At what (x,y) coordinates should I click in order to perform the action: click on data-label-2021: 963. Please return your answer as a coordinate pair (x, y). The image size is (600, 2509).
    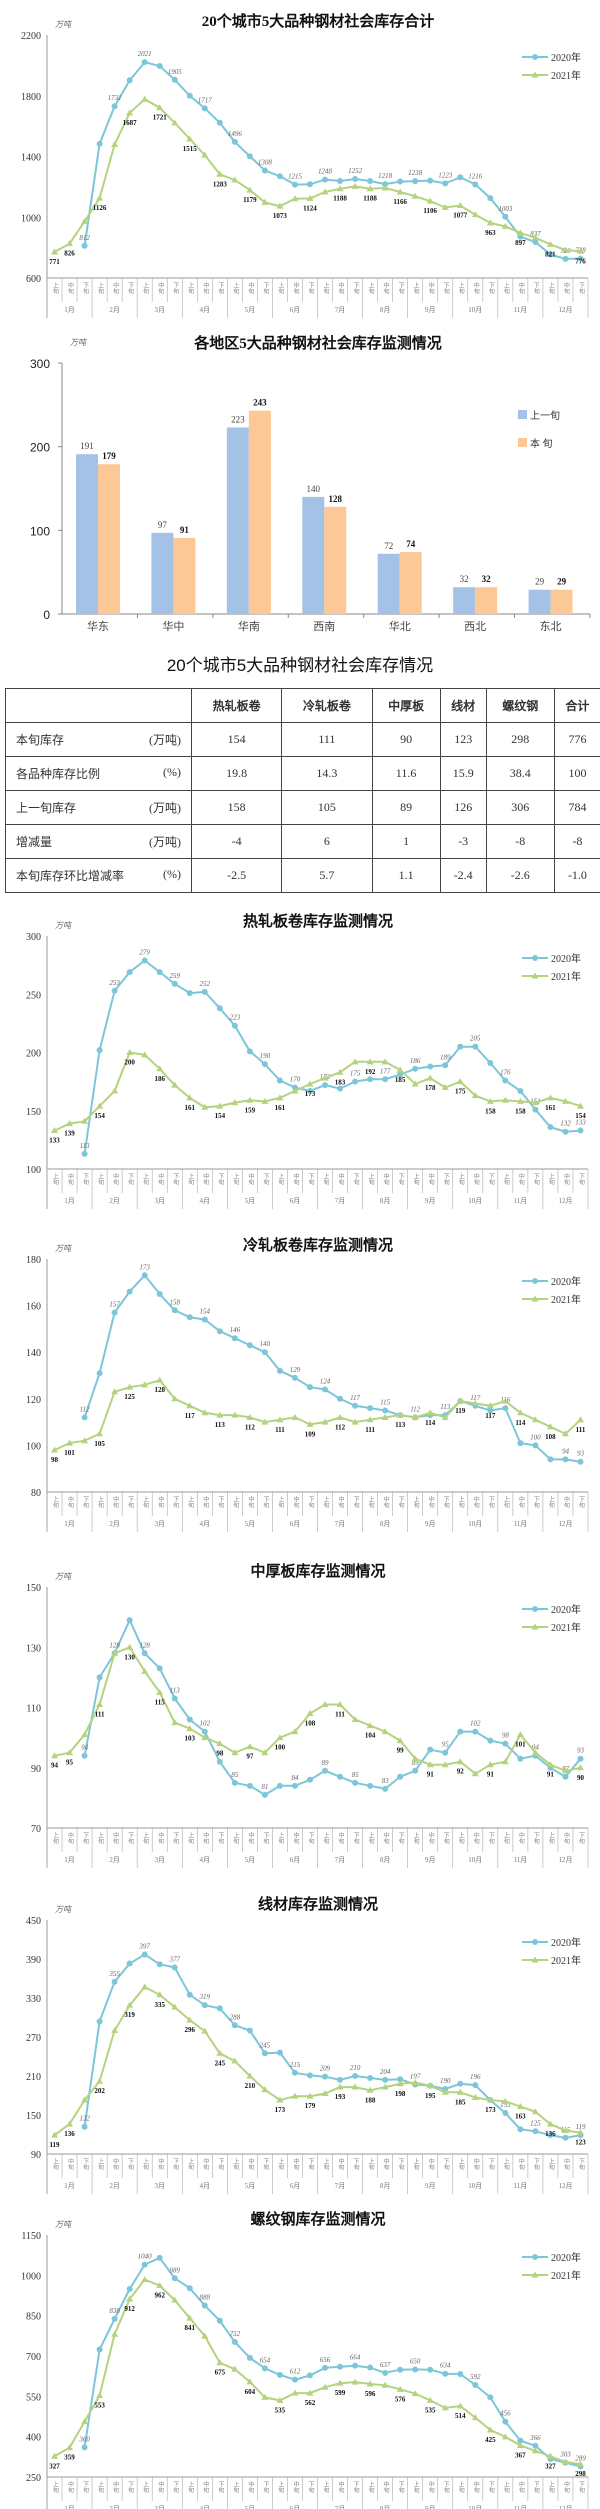
    Looking at the image, I should click on (490, 233).